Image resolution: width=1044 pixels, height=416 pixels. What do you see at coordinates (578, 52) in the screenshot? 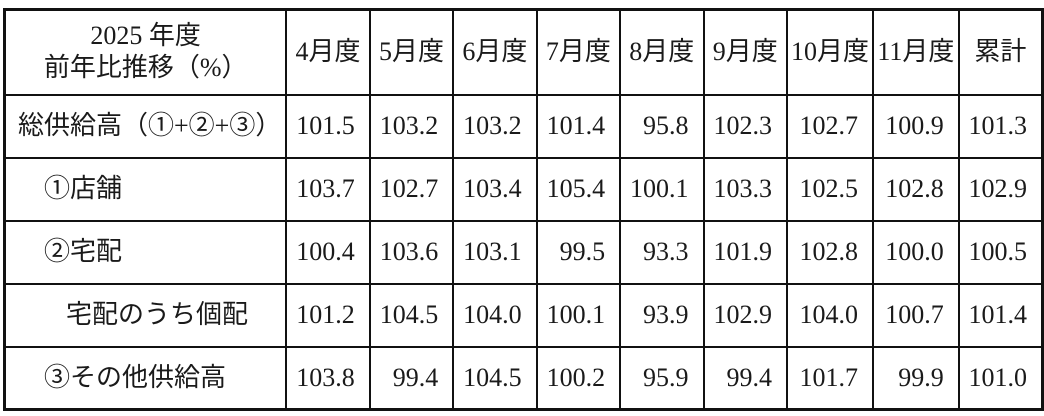
I see `column-header-4: 7月度` at bounding box center [578, 52].